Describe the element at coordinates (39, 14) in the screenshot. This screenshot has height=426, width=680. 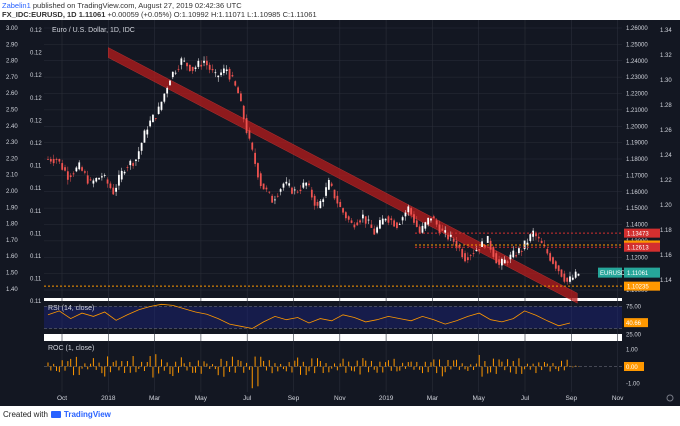
I see `symbol-name: FX_IDC:EURUSD, 1D` at that location.